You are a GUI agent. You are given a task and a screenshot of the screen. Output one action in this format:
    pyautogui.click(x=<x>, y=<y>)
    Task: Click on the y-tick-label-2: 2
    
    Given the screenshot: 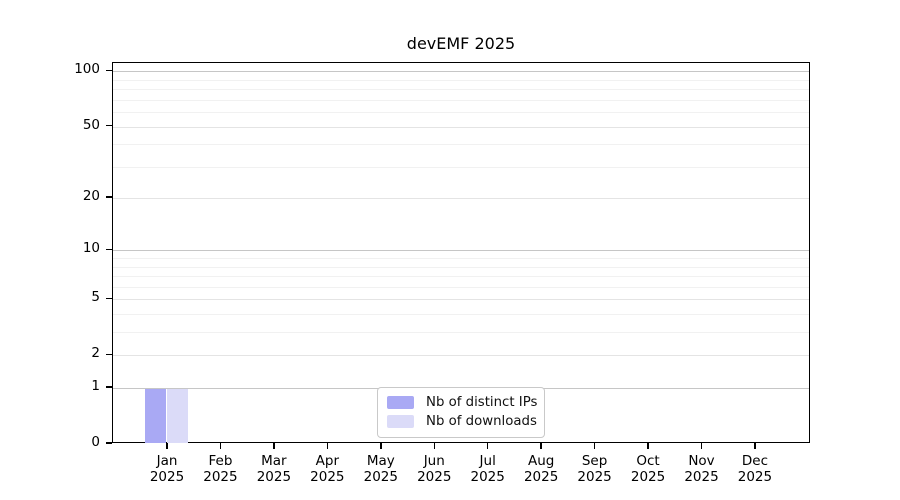 What is the action you would take?
    pyautogui.click(x=95, y=353)
    